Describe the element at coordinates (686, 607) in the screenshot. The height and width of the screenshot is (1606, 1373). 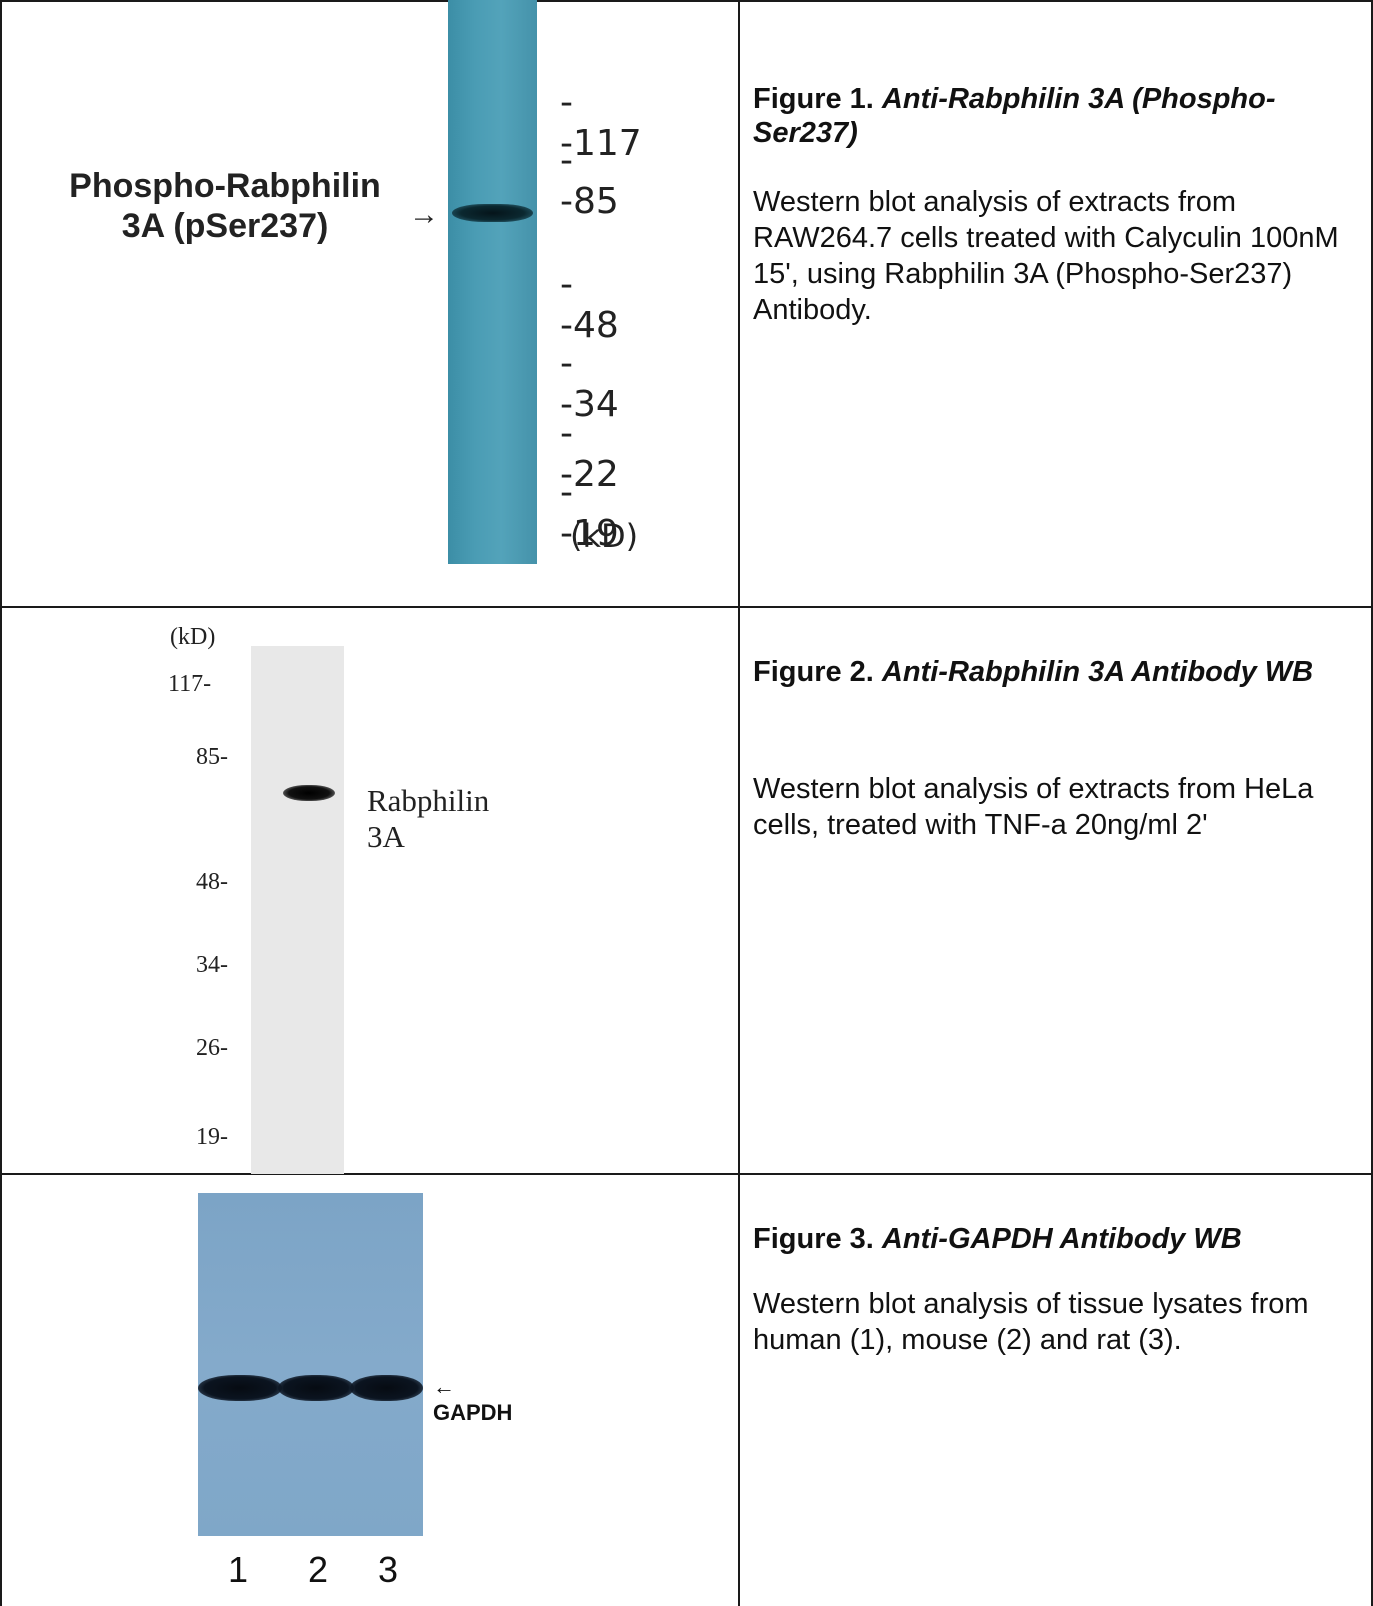
I see `table-divider-row1` at that location.